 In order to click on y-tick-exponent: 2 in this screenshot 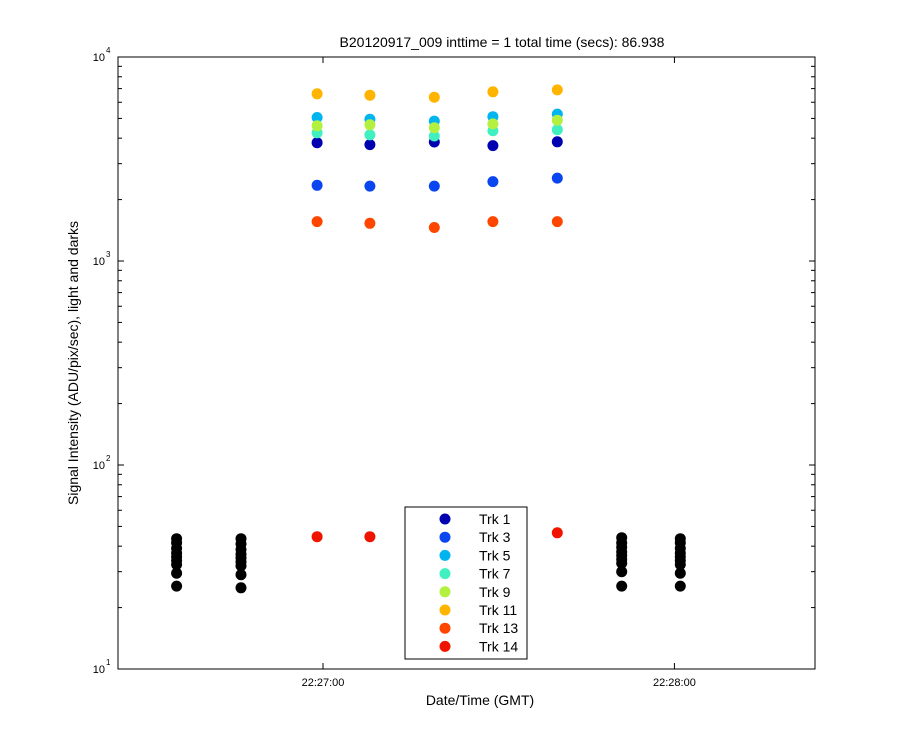, I will do `click(108, 458)`.